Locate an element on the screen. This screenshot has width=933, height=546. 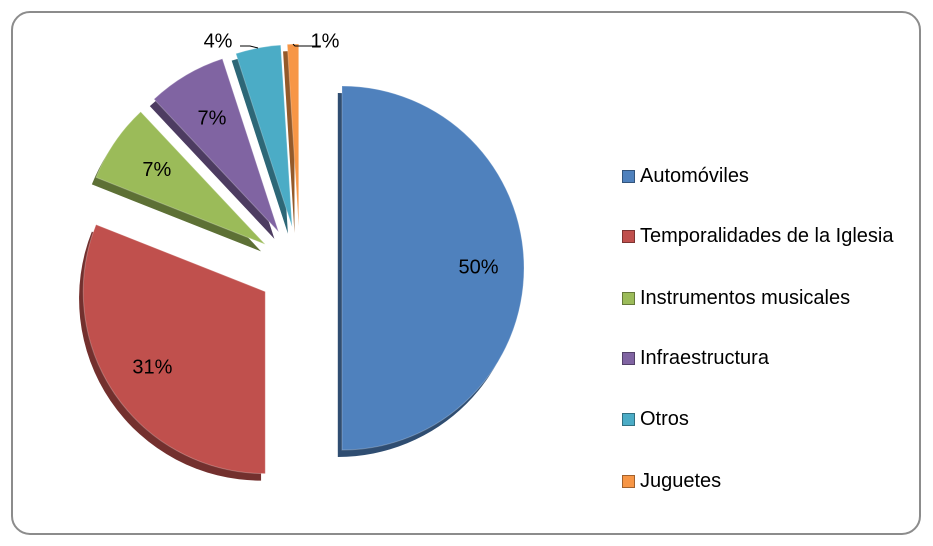
legend-label: Temporalidades de la Iglesia is located at coordinates (767, 236).